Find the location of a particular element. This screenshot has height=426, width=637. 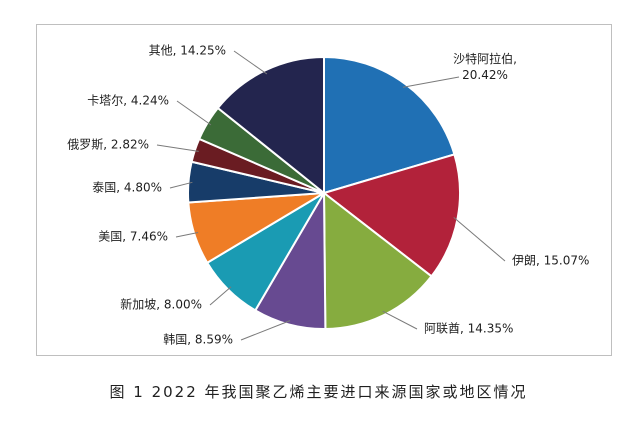

slice-label-8: 俄罗斯, 2.82% is located at coordinates (108, 145).